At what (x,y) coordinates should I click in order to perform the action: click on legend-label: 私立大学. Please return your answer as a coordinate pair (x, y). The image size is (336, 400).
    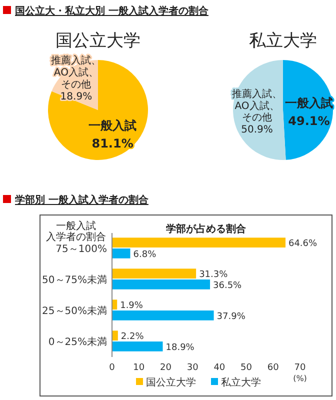
    Looking at the image, I should click on (241, 382).